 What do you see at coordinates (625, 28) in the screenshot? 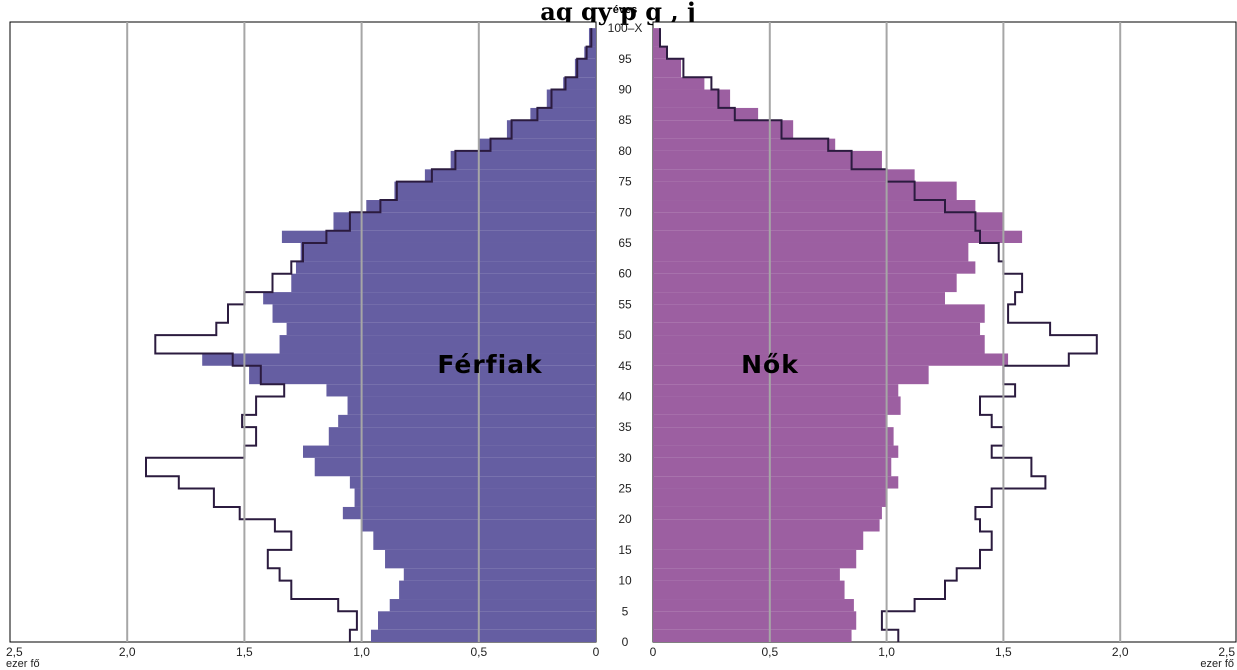
I see `age-tick-label: 100–X` at bounding box center [625, 28].